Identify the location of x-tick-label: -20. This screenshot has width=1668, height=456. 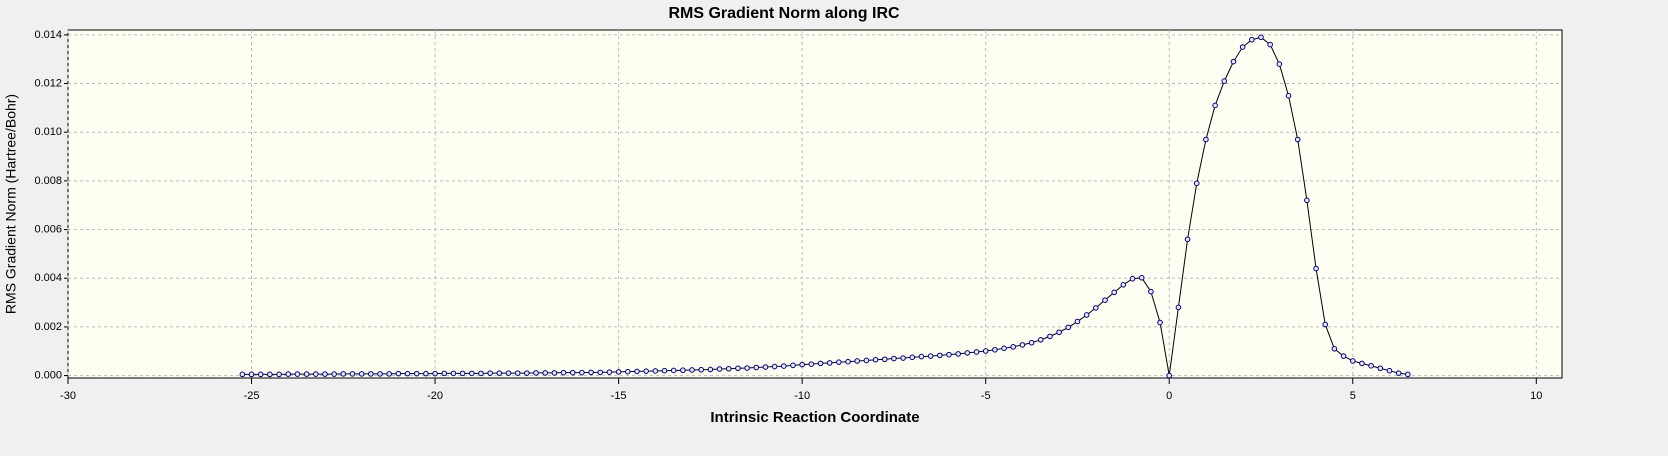
(435, 396).